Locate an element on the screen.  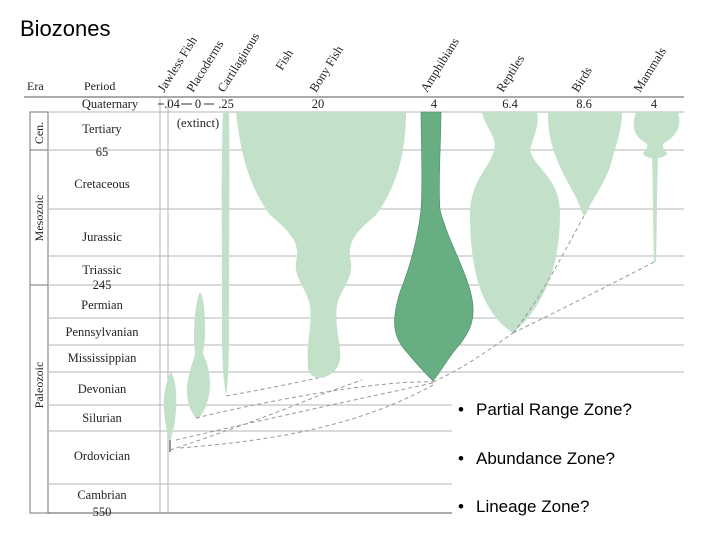
bullet-item-lineage: • Lineage Zone? is located at coordinates (523, 507).